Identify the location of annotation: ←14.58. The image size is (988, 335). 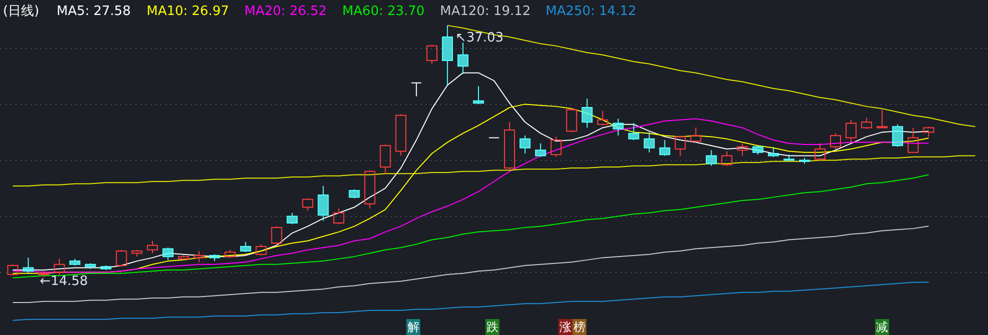
(64, 281).